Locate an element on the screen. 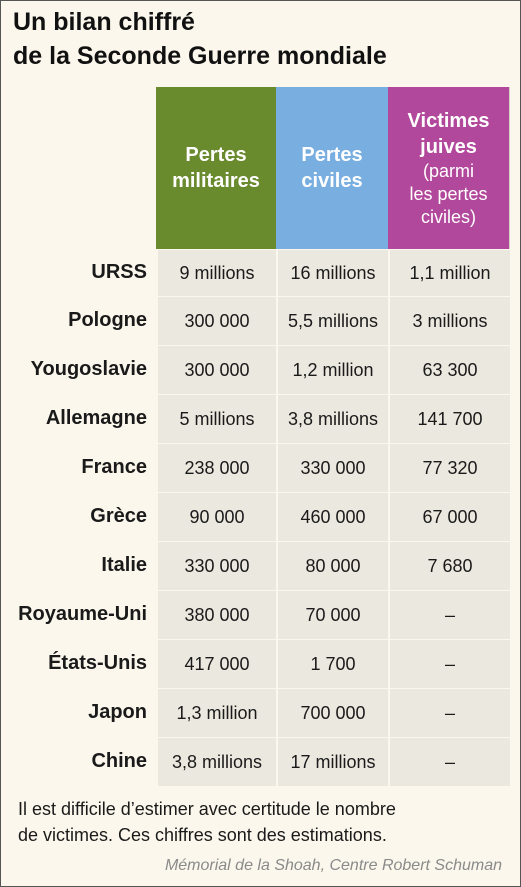 The image size is (521, 887). civilian-losses-cell: 70 000 is located at coordinates (332, 614).